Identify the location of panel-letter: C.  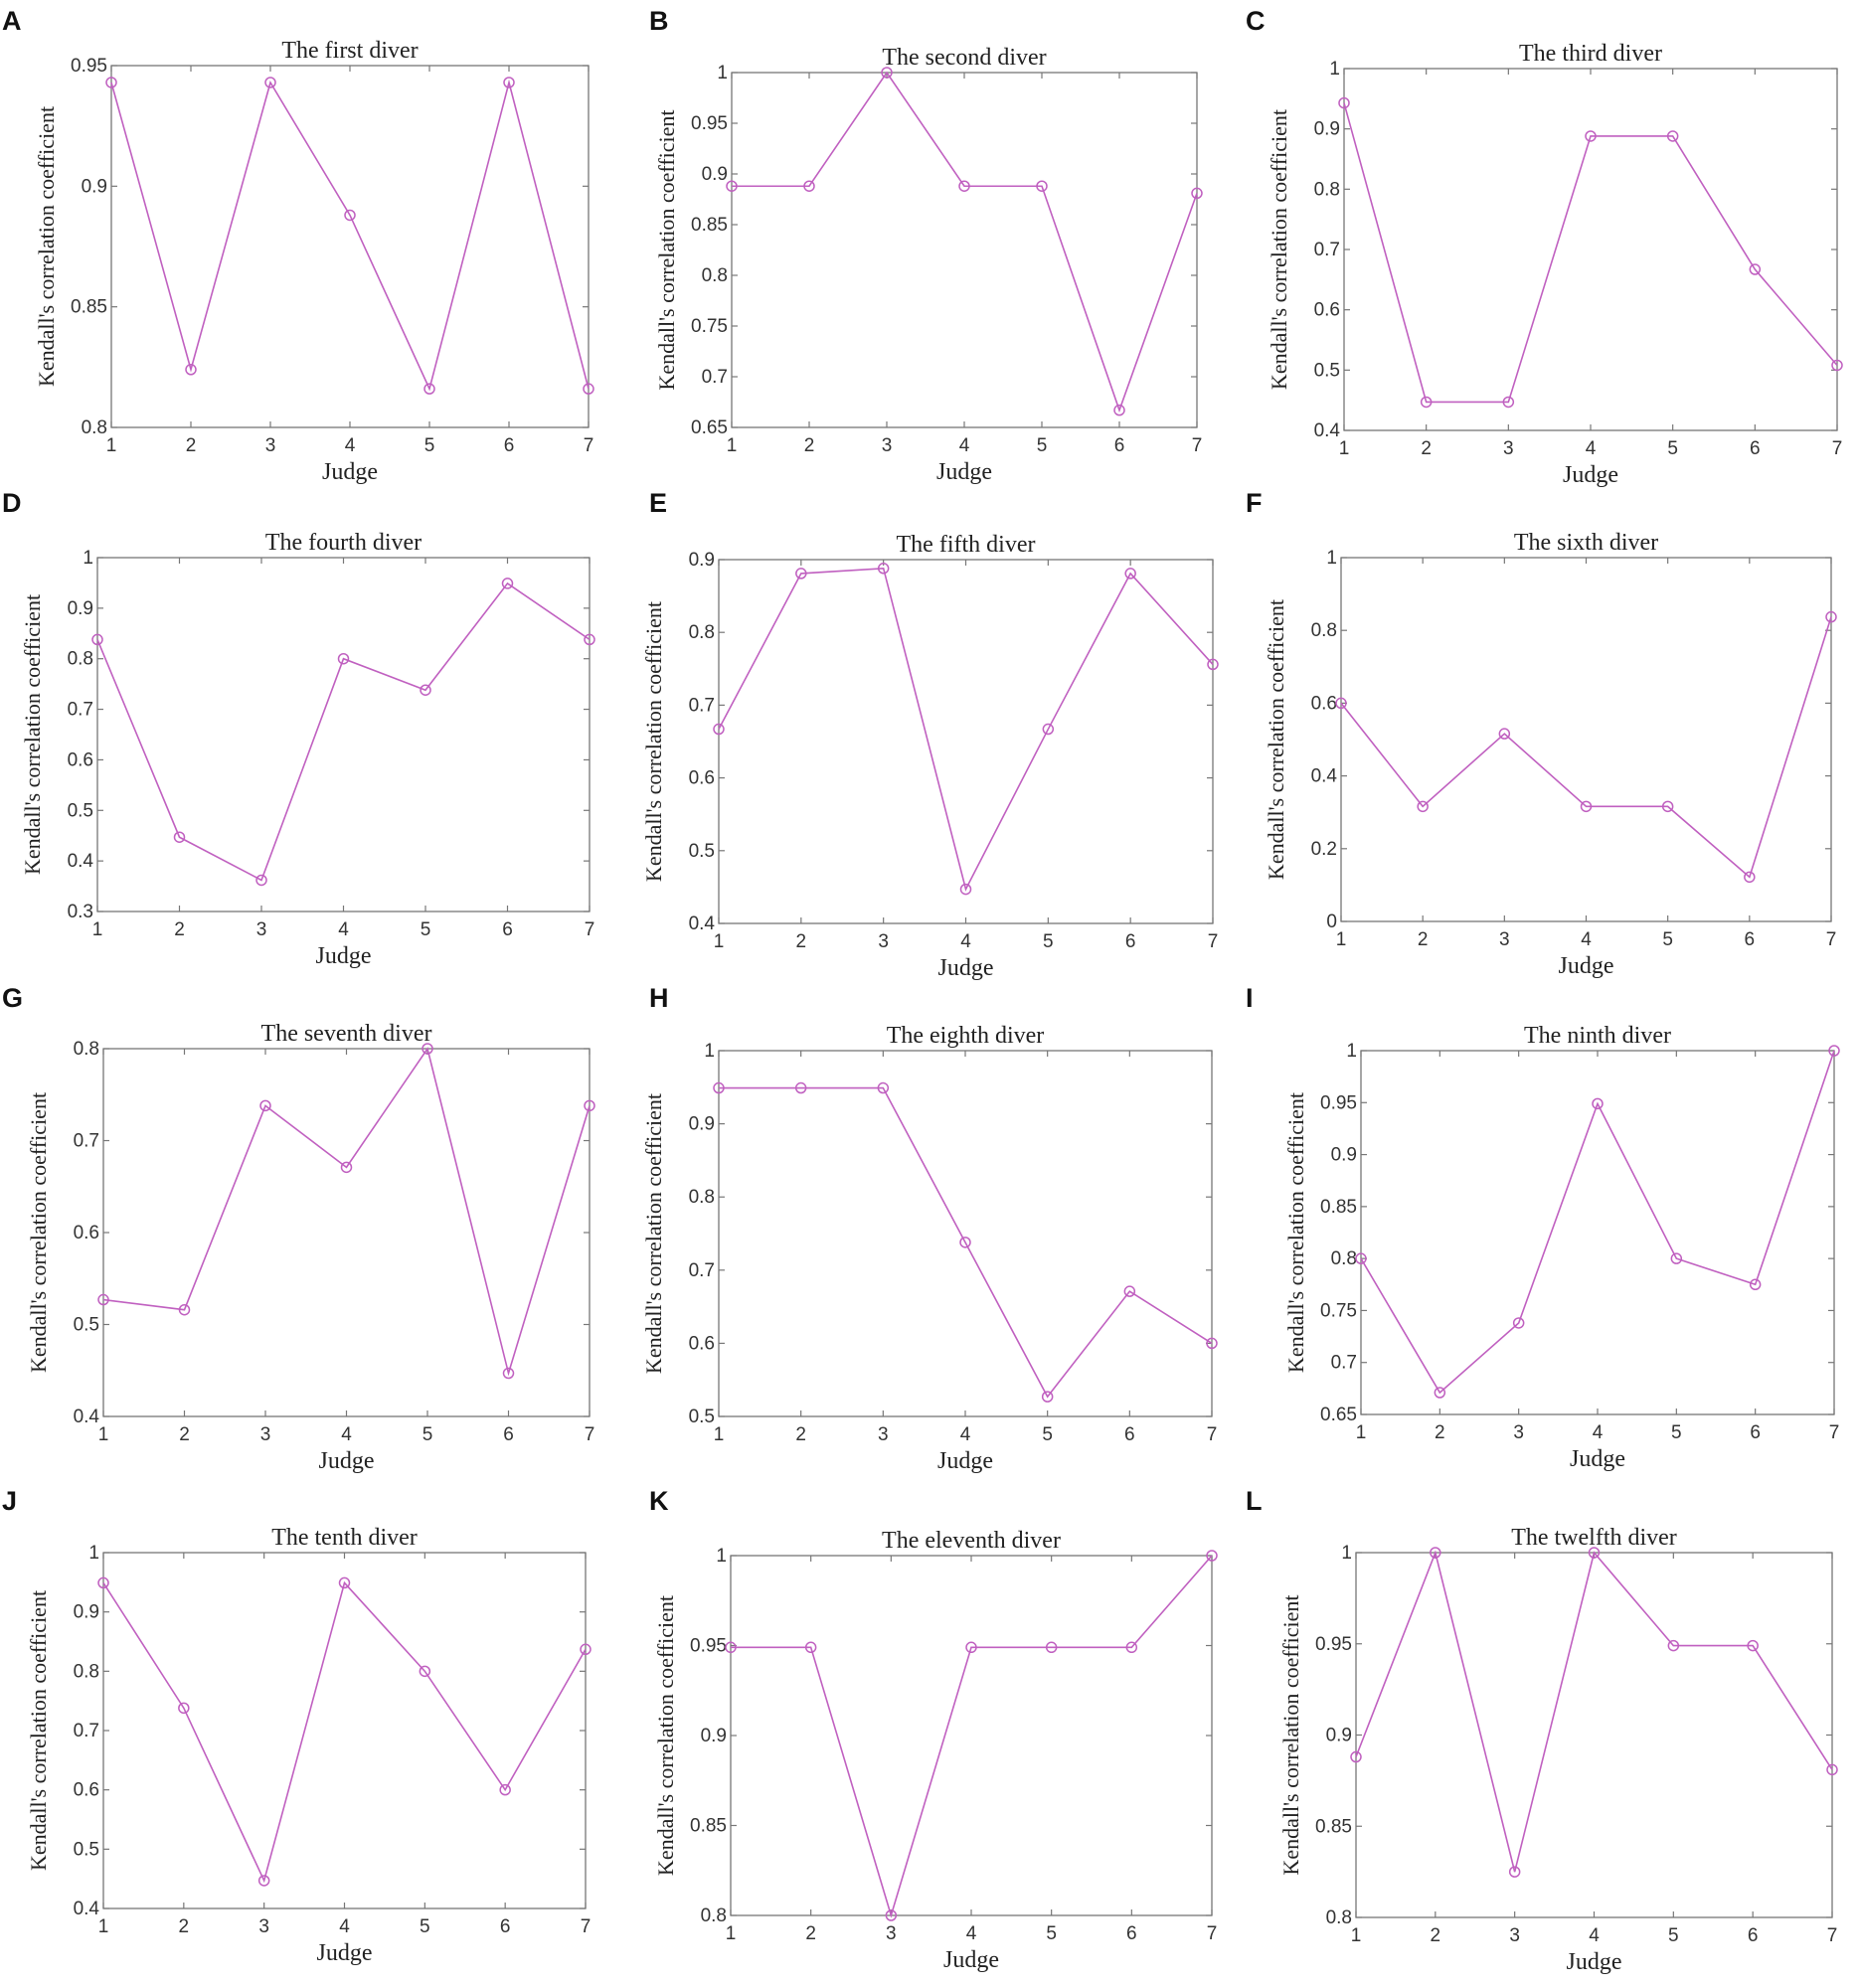
(1256, 21).